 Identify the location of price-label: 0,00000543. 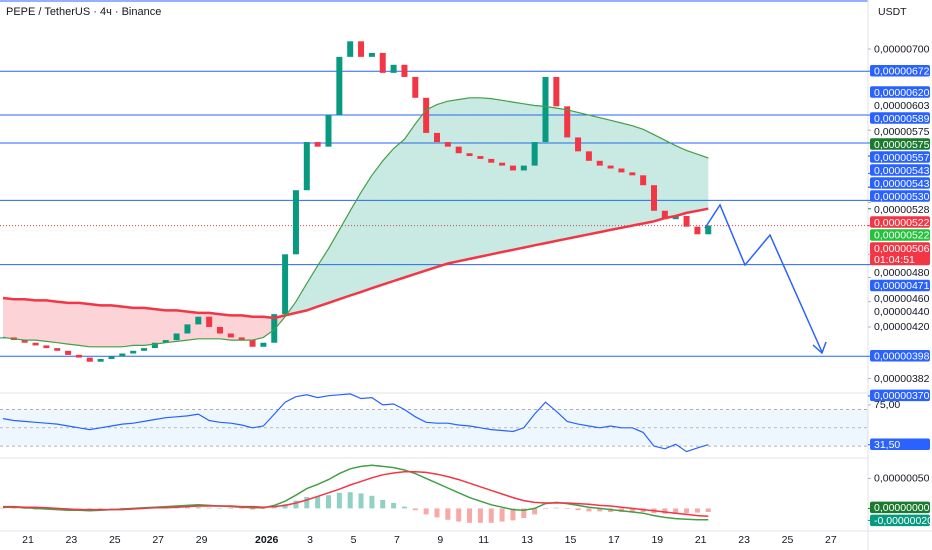
(902, 184).